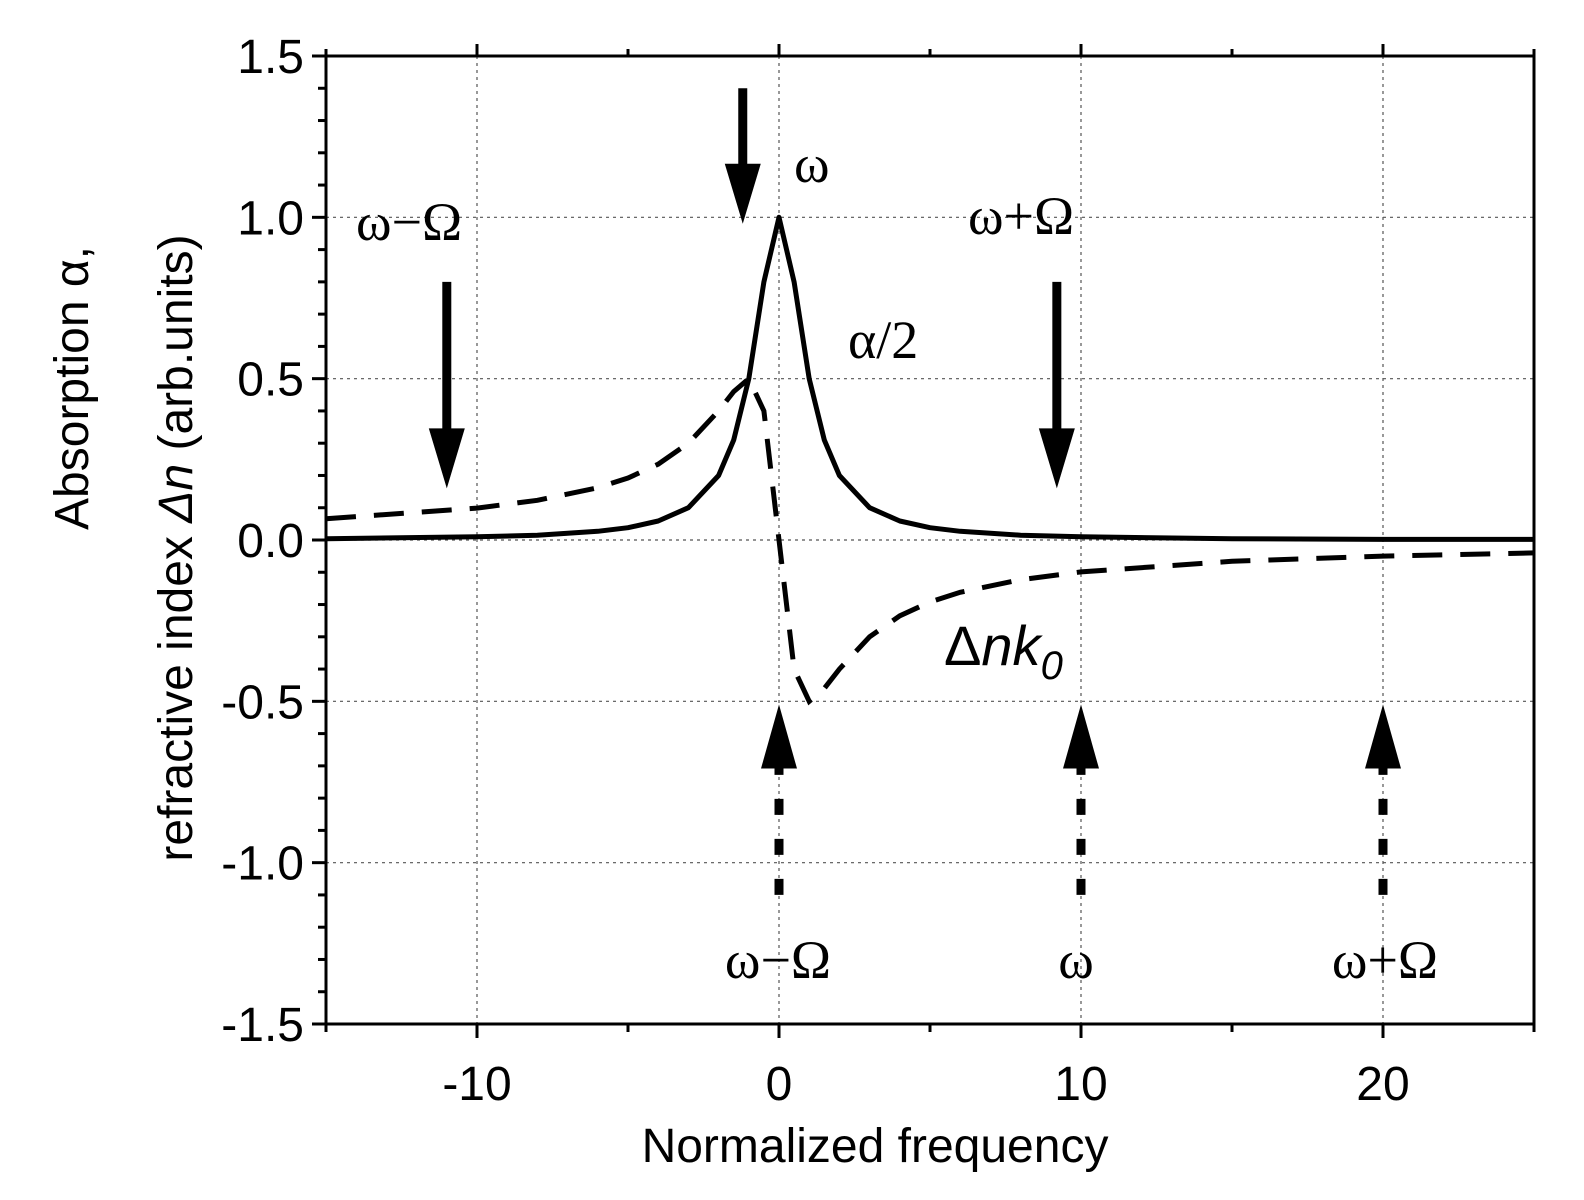  What do you see at coordinates (476, 1084) in the screenshot?
I see `x-tick-label: -10` at bounding box center [476, 1084].